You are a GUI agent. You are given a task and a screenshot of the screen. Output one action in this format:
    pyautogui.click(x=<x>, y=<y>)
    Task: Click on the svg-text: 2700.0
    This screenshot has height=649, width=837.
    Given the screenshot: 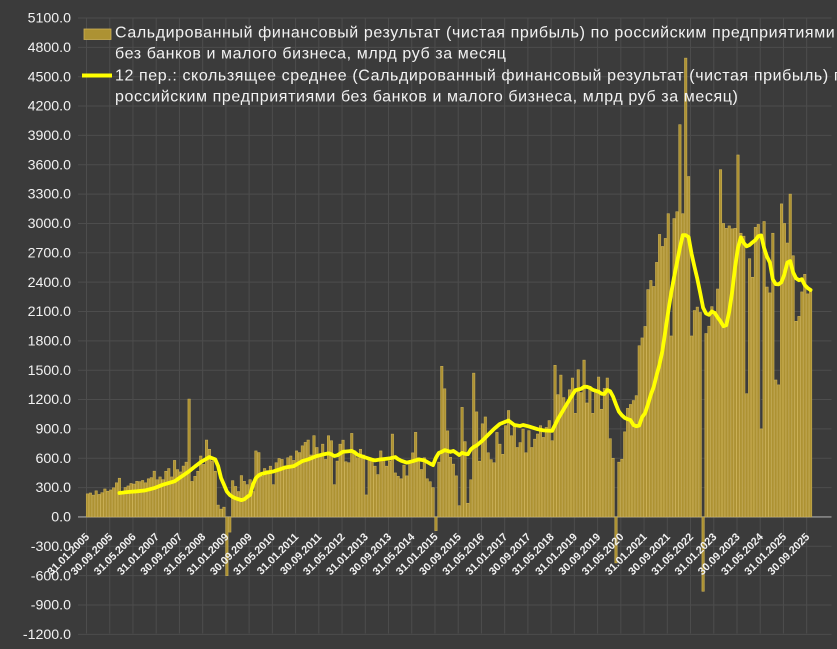 What is the action you would take?
    pyautogui.click(x=50, y=253)
    